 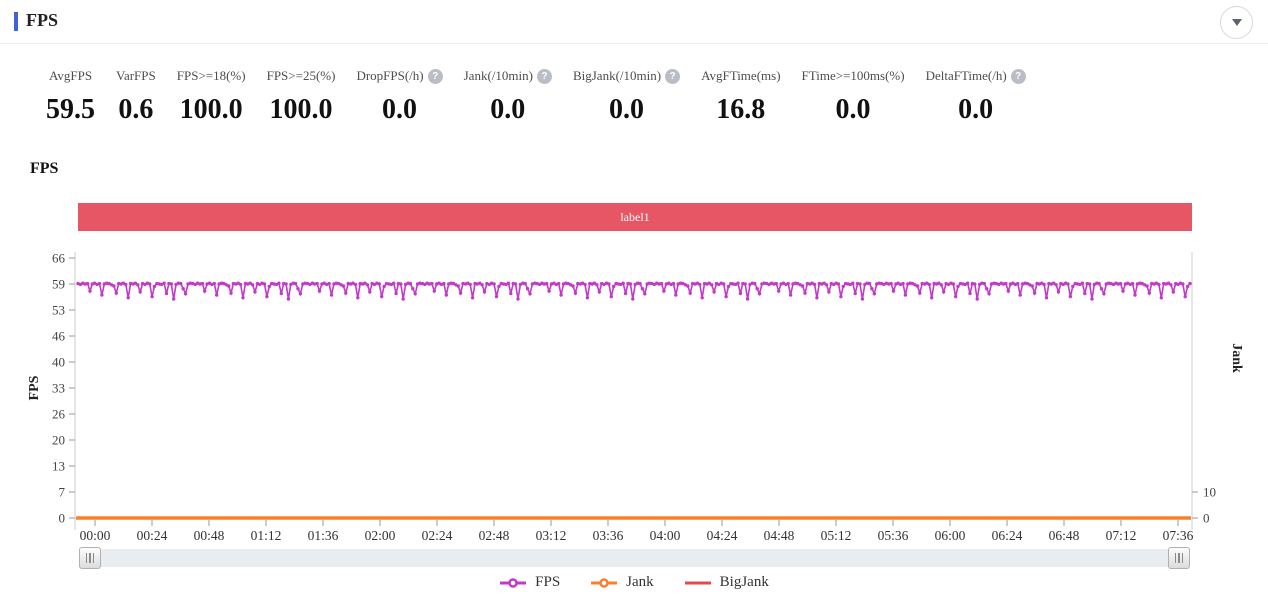 What do you see at coordinates (1064, 535) in the screenshot?
I see `x-tick-label: 06:48` at bounding box center [1064, 535].